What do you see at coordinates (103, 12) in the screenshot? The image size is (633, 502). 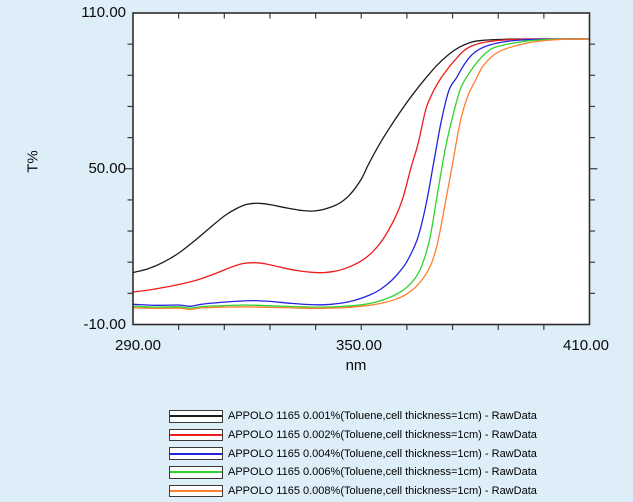 I see `y-tick-label-110: 110.00` at bounding box center [103, 12].